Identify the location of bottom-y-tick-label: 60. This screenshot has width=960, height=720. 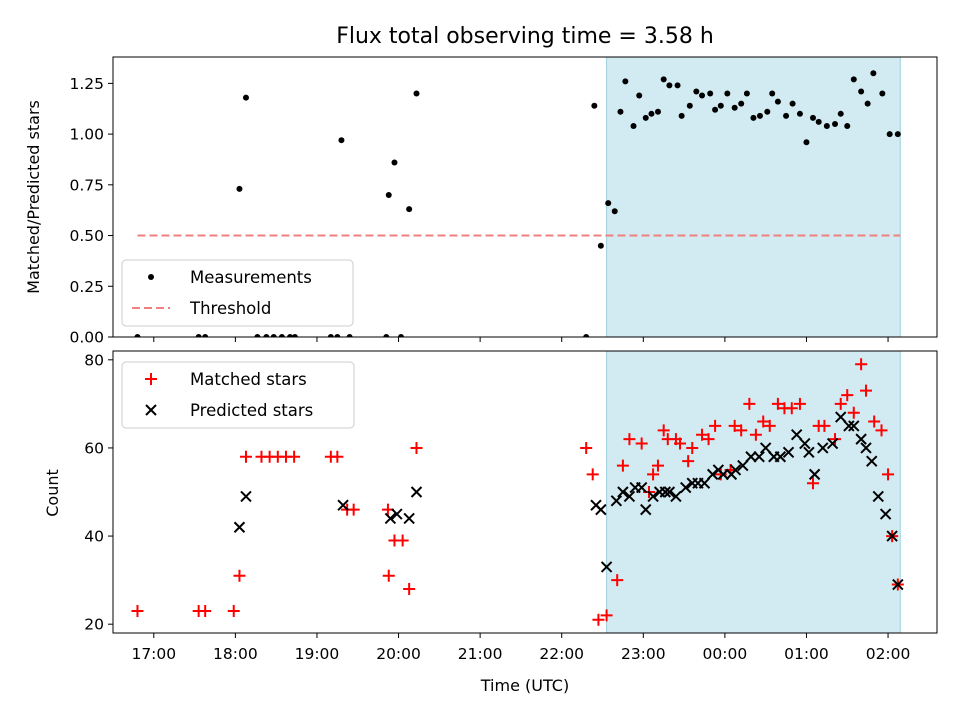
(94, 448).